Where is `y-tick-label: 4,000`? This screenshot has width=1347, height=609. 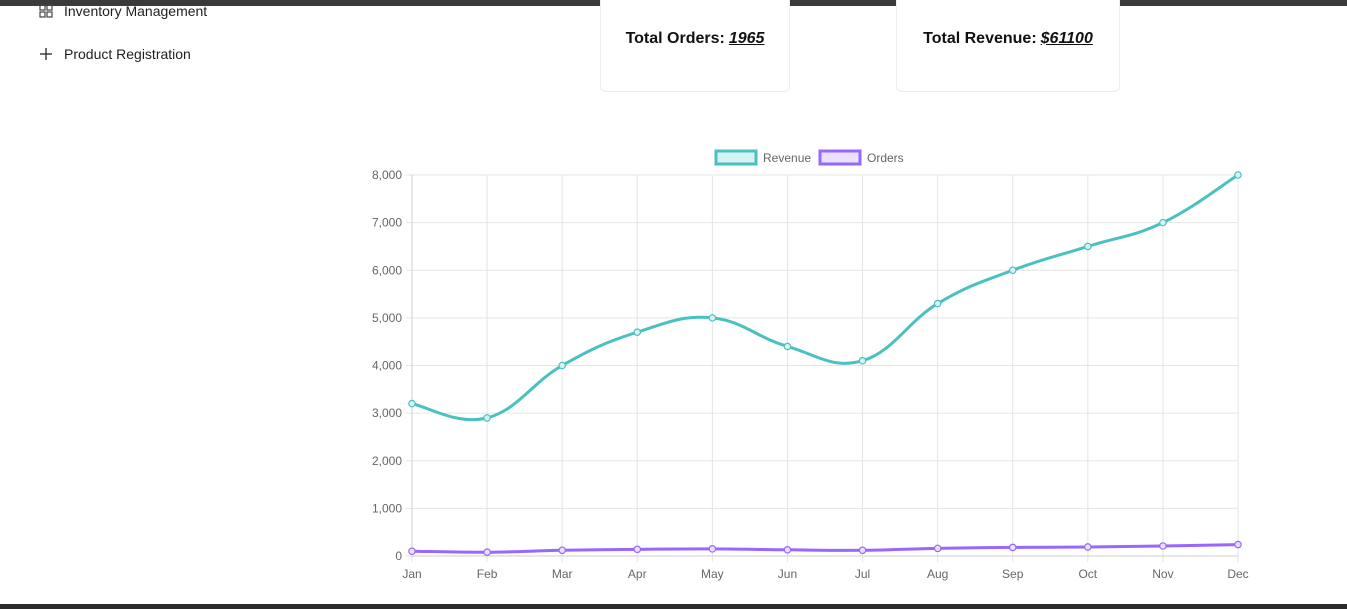
y-tick-label: 4,000 is located at coordinates (387, 366).